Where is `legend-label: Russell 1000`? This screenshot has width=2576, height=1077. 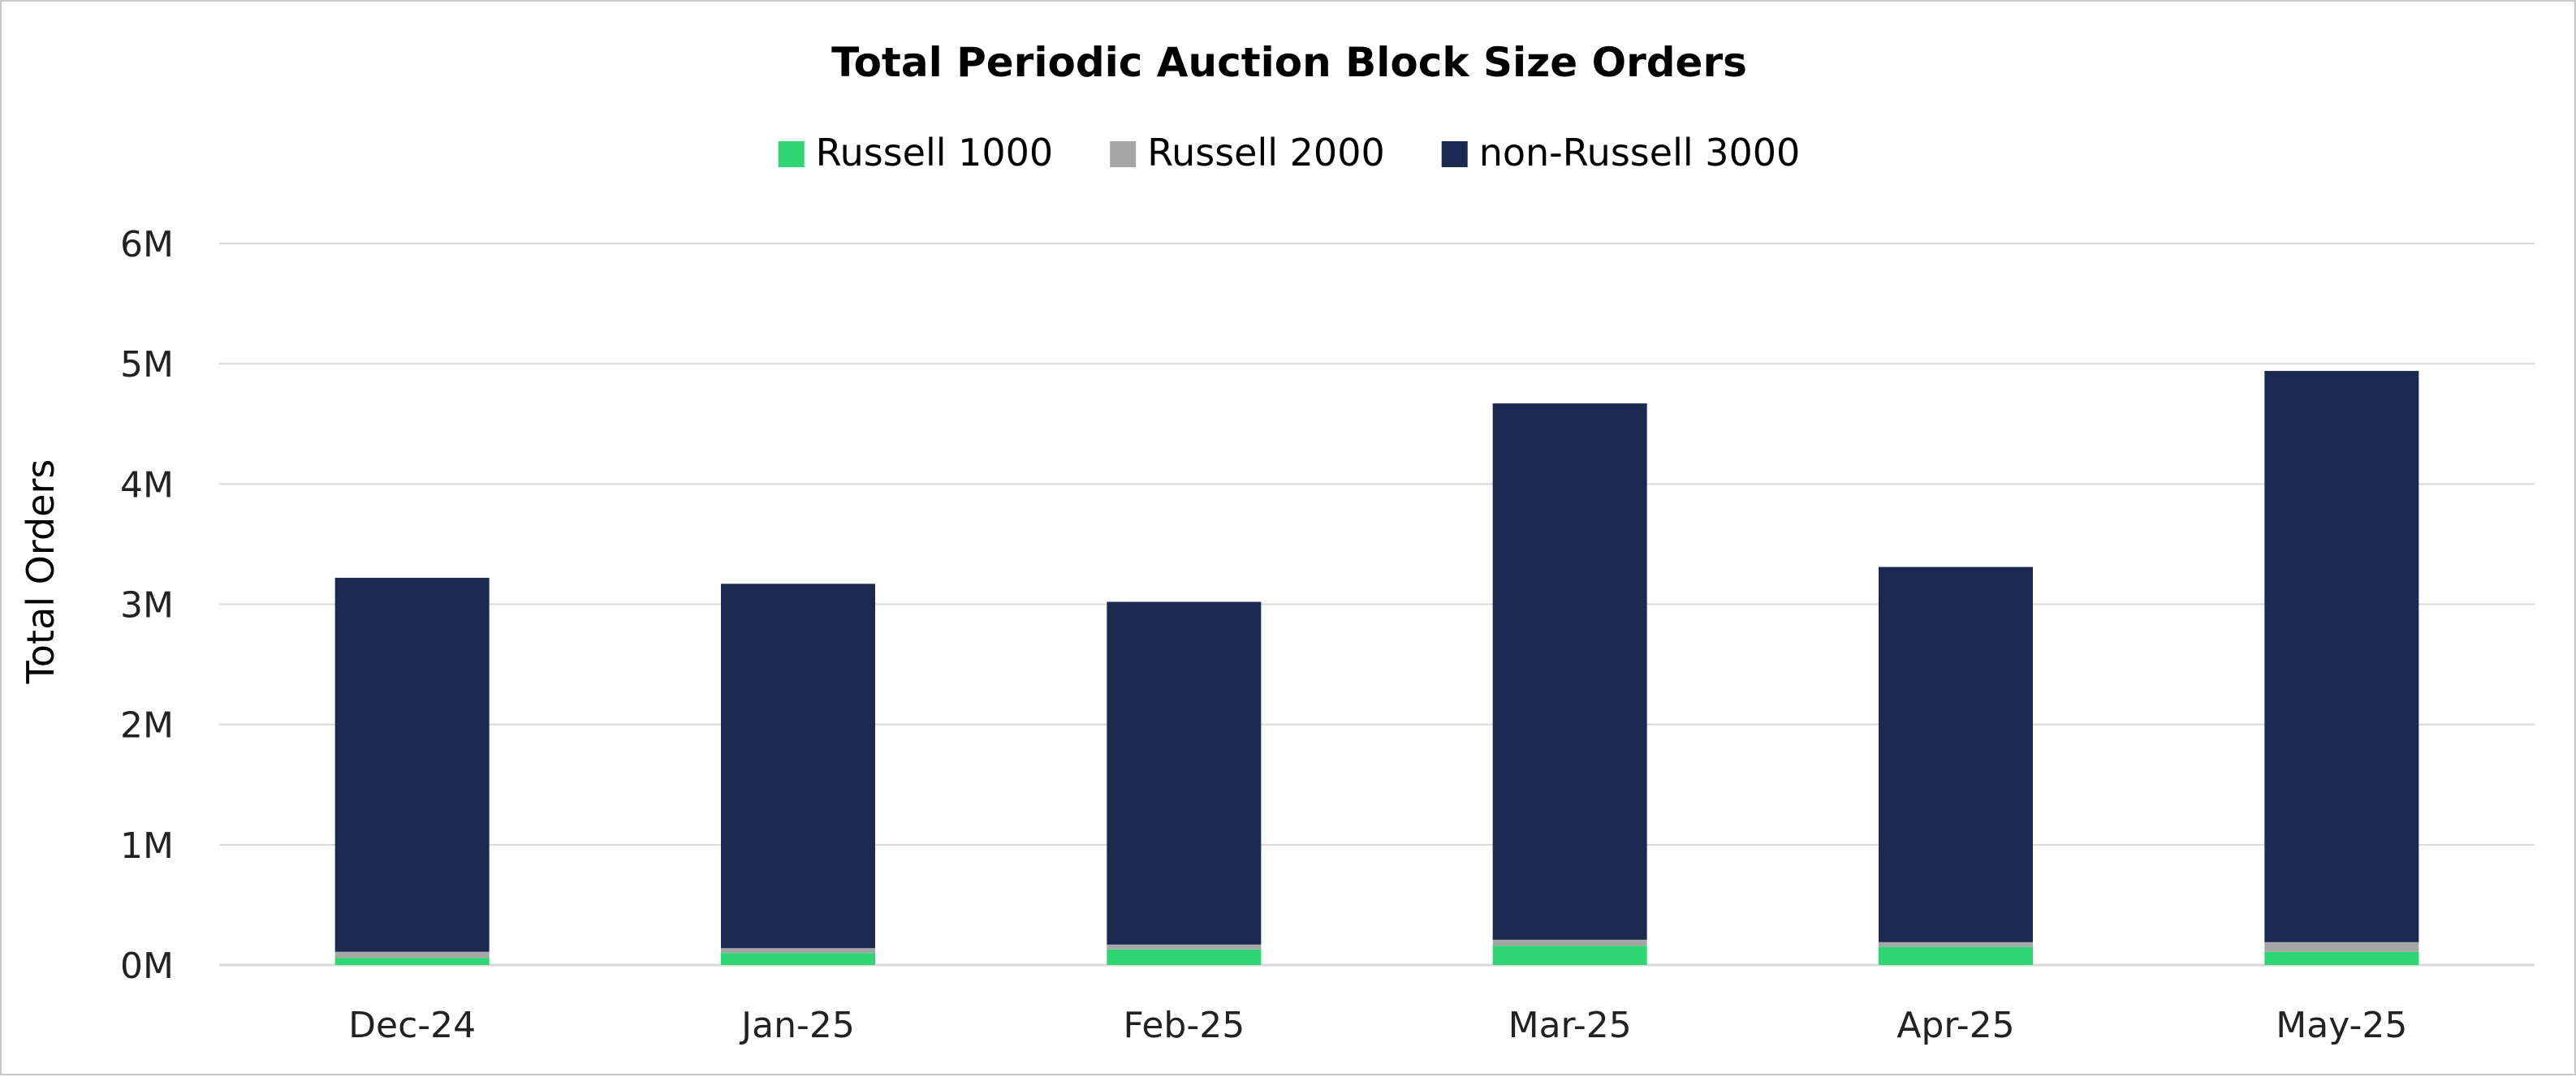 legend-label: Russell 1000 is located at coordinates (935, 152).